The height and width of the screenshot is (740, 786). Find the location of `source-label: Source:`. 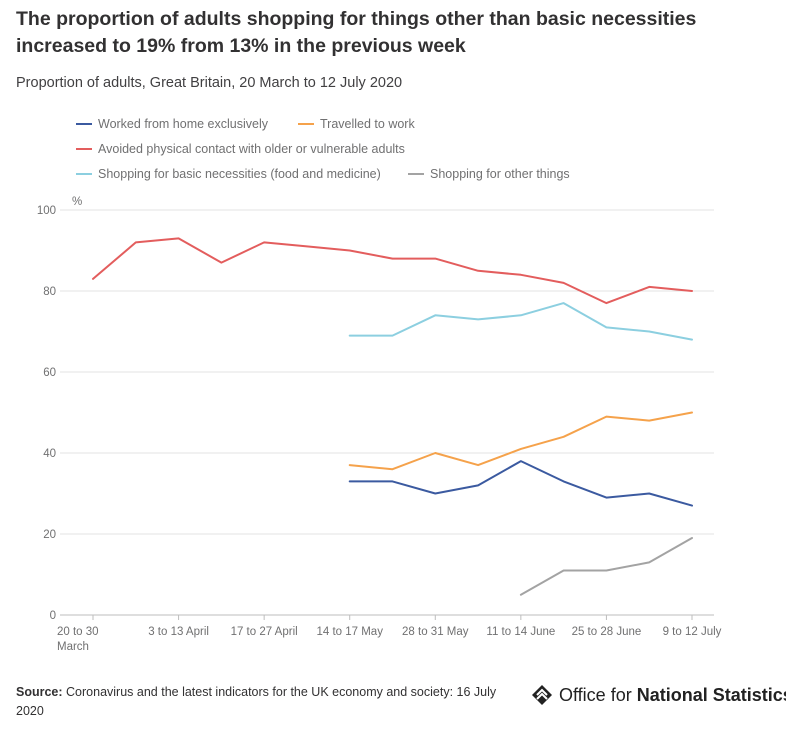

source-label: Source: is located at coordinates (39, 692).